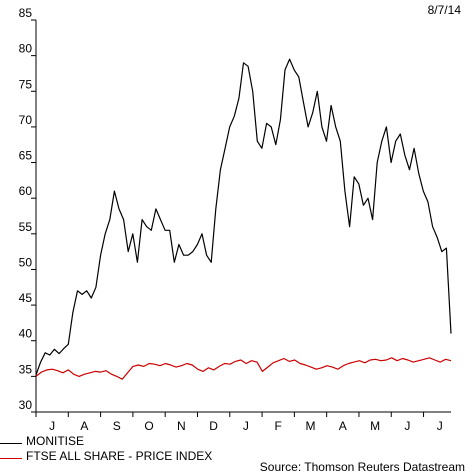  Describe the element at coordinates (26, 13) in the screenshot. I see `y-tick-label: 85` at that location.